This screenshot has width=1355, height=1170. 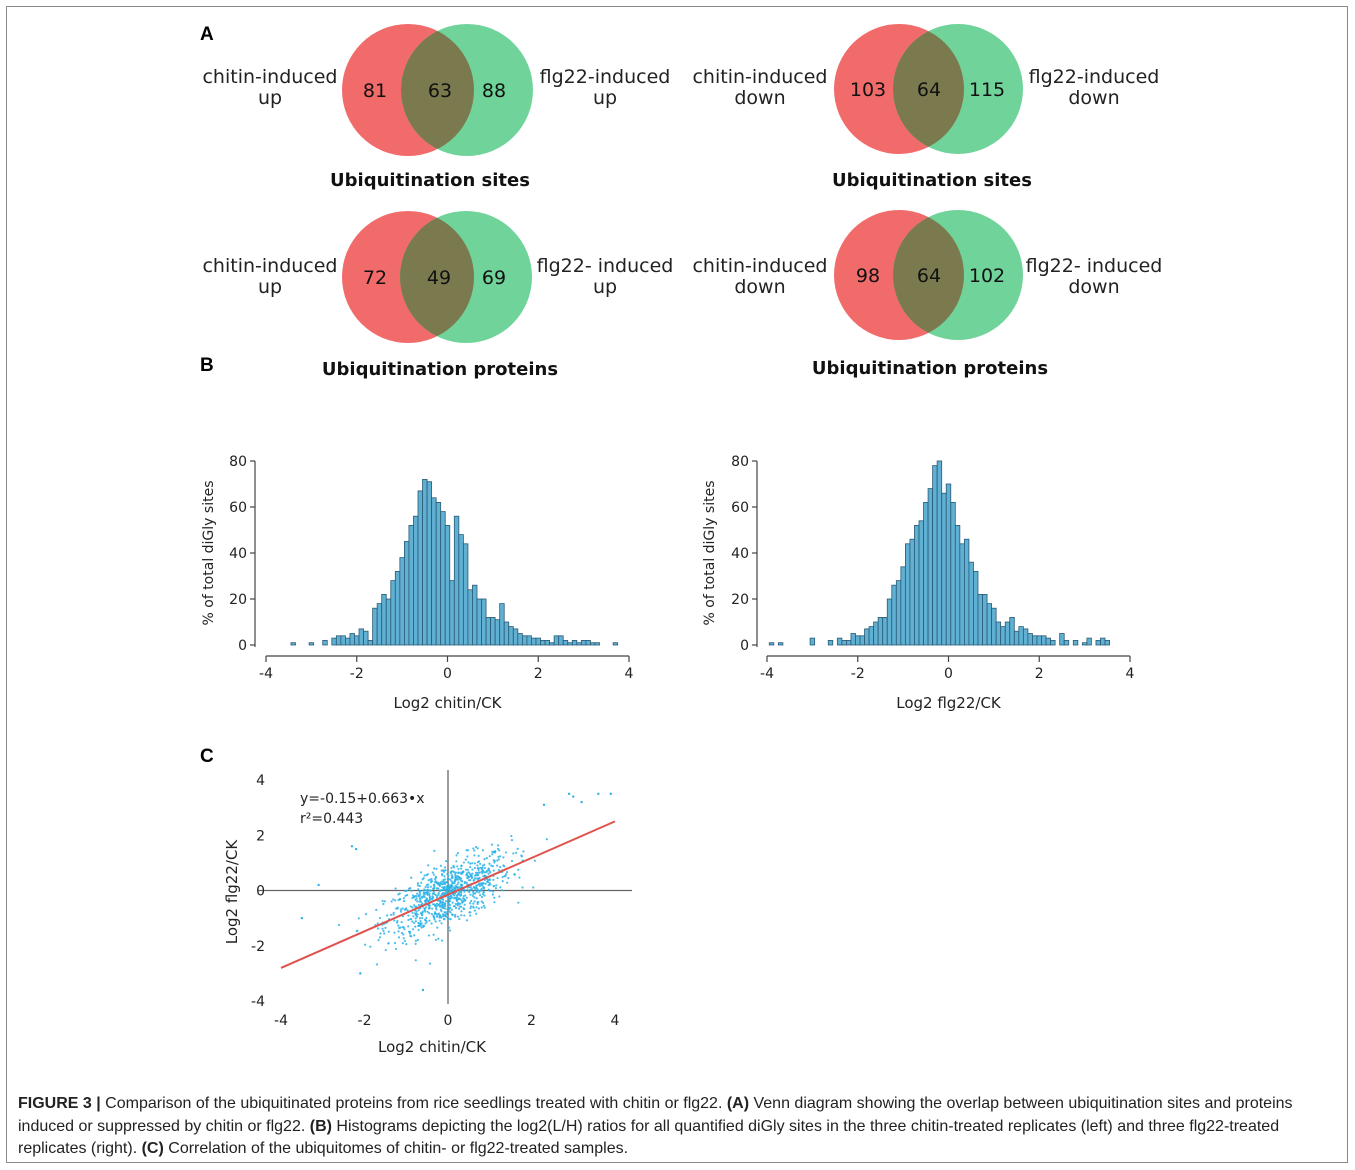 I want to click on venn-overlap-count: 63, so click(x=440, y=91).